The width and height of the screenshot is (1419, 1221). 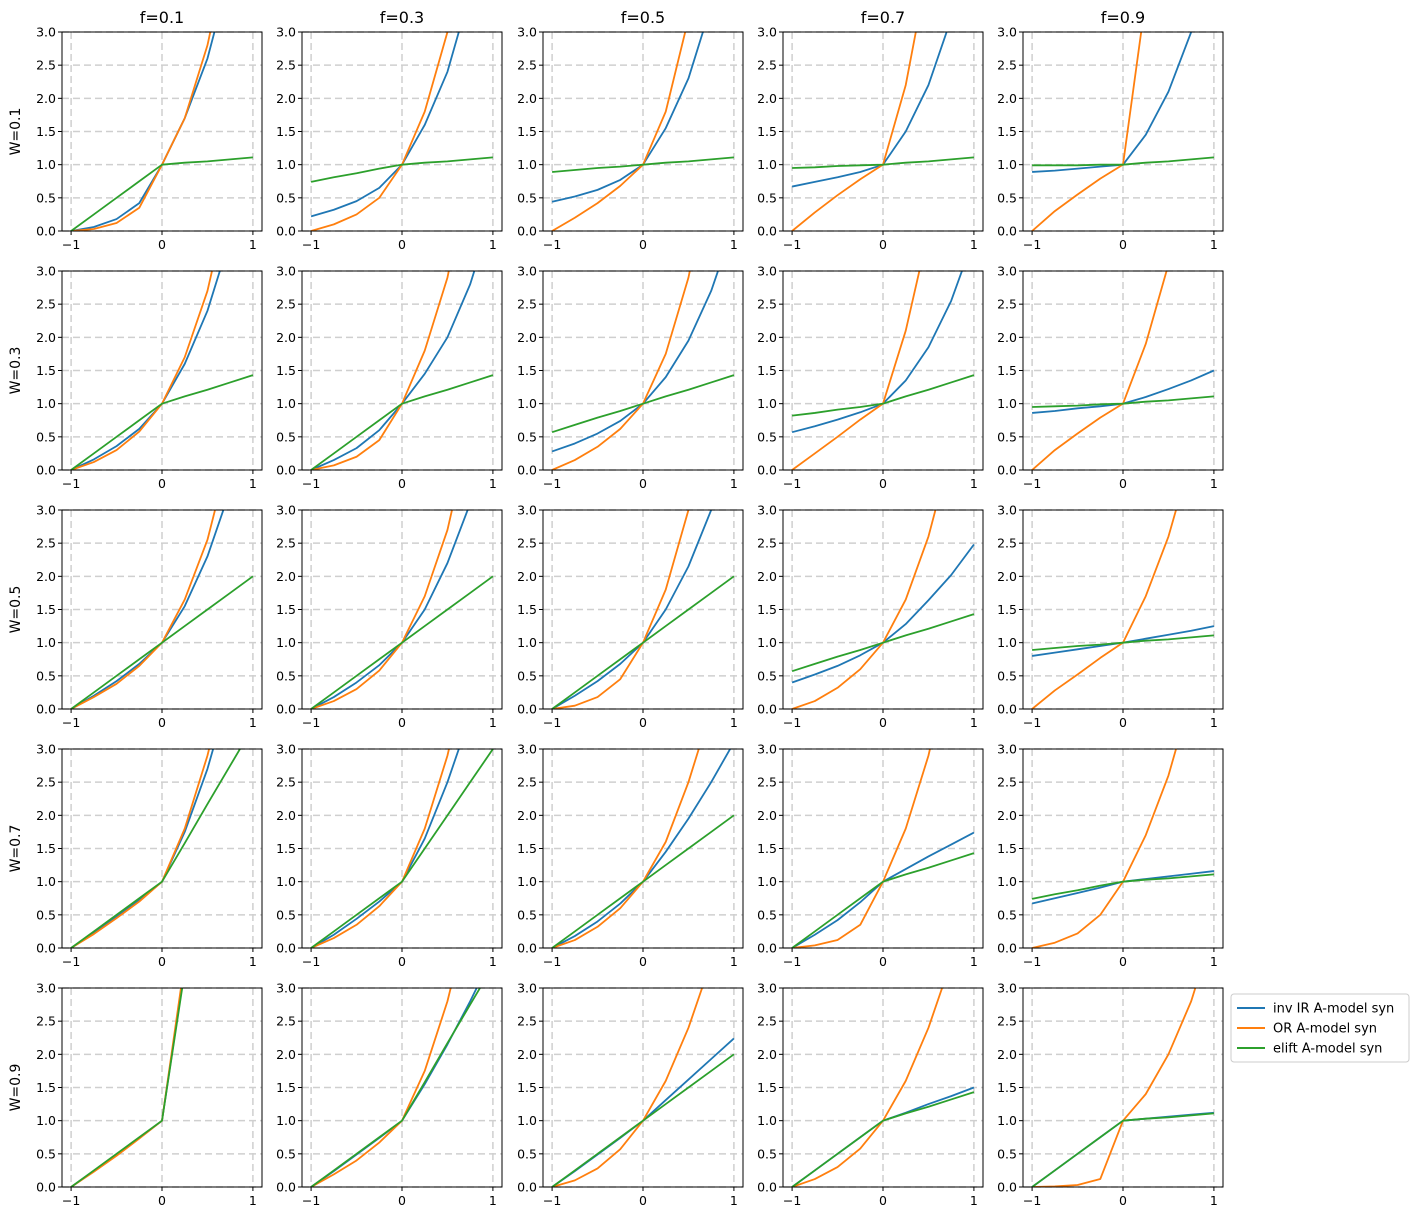 What do you see at coordinates (16, 849) in the screenshot?
I see `row-label: W=0.7` at bounding box center [16, 849].